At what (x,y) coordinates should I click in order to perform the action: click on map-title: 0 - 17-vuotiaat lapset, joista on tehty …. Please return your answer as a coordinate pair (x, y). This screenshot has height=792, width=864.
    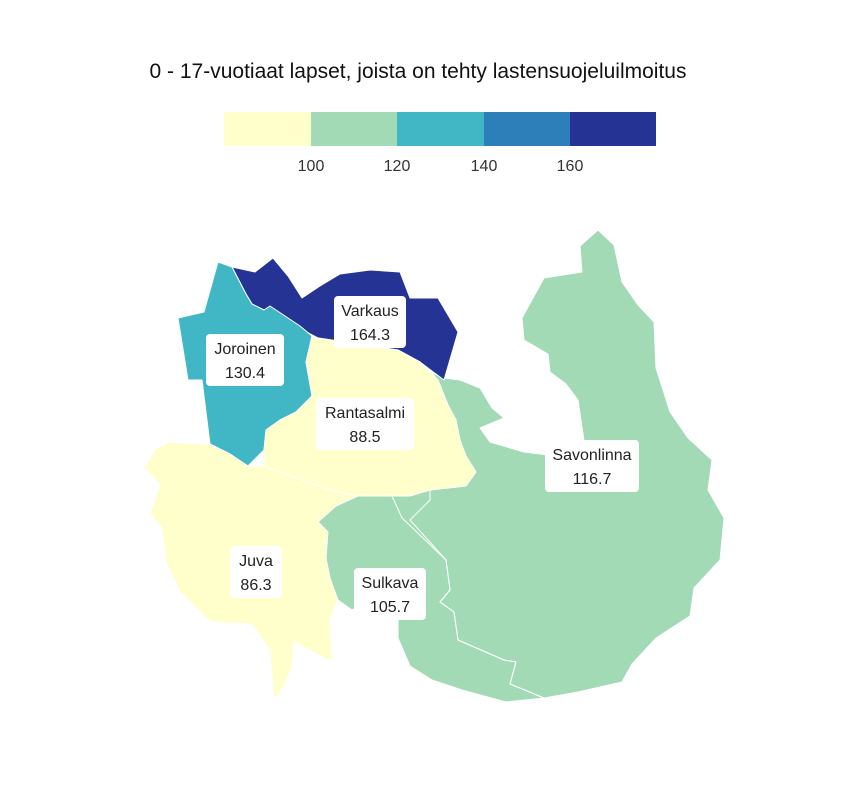
    Looking at the image, I should click on (418, 71).